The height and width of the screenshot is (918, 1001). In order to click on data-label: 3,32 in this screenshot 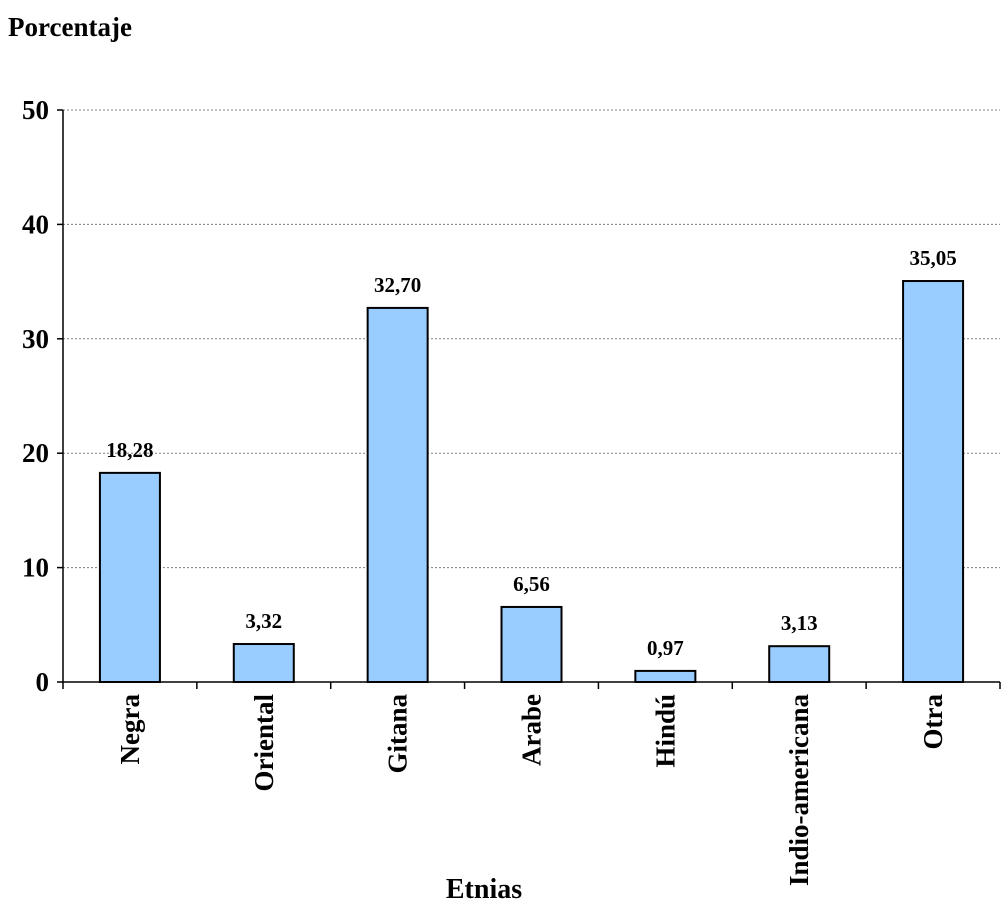, I will do `click(263, 621)`.